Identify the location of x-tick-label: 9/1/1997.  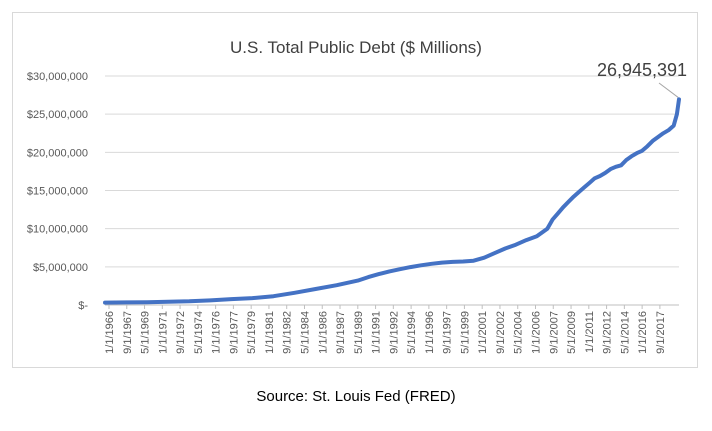
(448, 332).